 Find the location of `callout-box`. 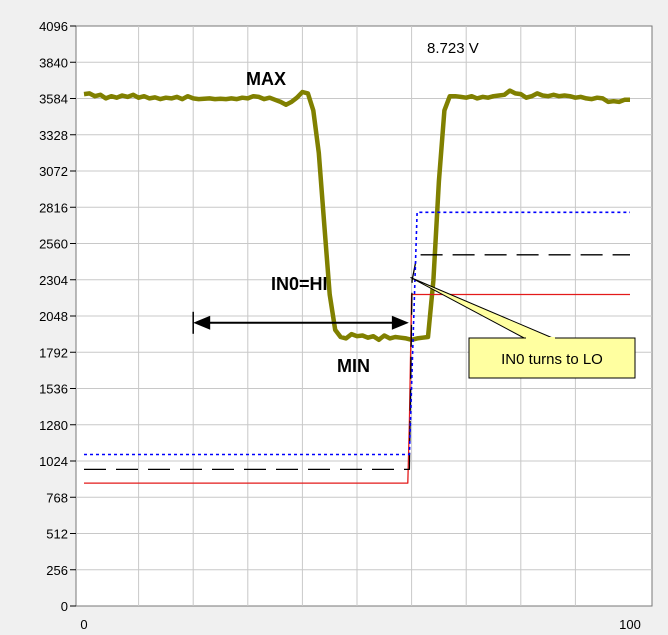

callout-box is located at coordinates (552, 358).